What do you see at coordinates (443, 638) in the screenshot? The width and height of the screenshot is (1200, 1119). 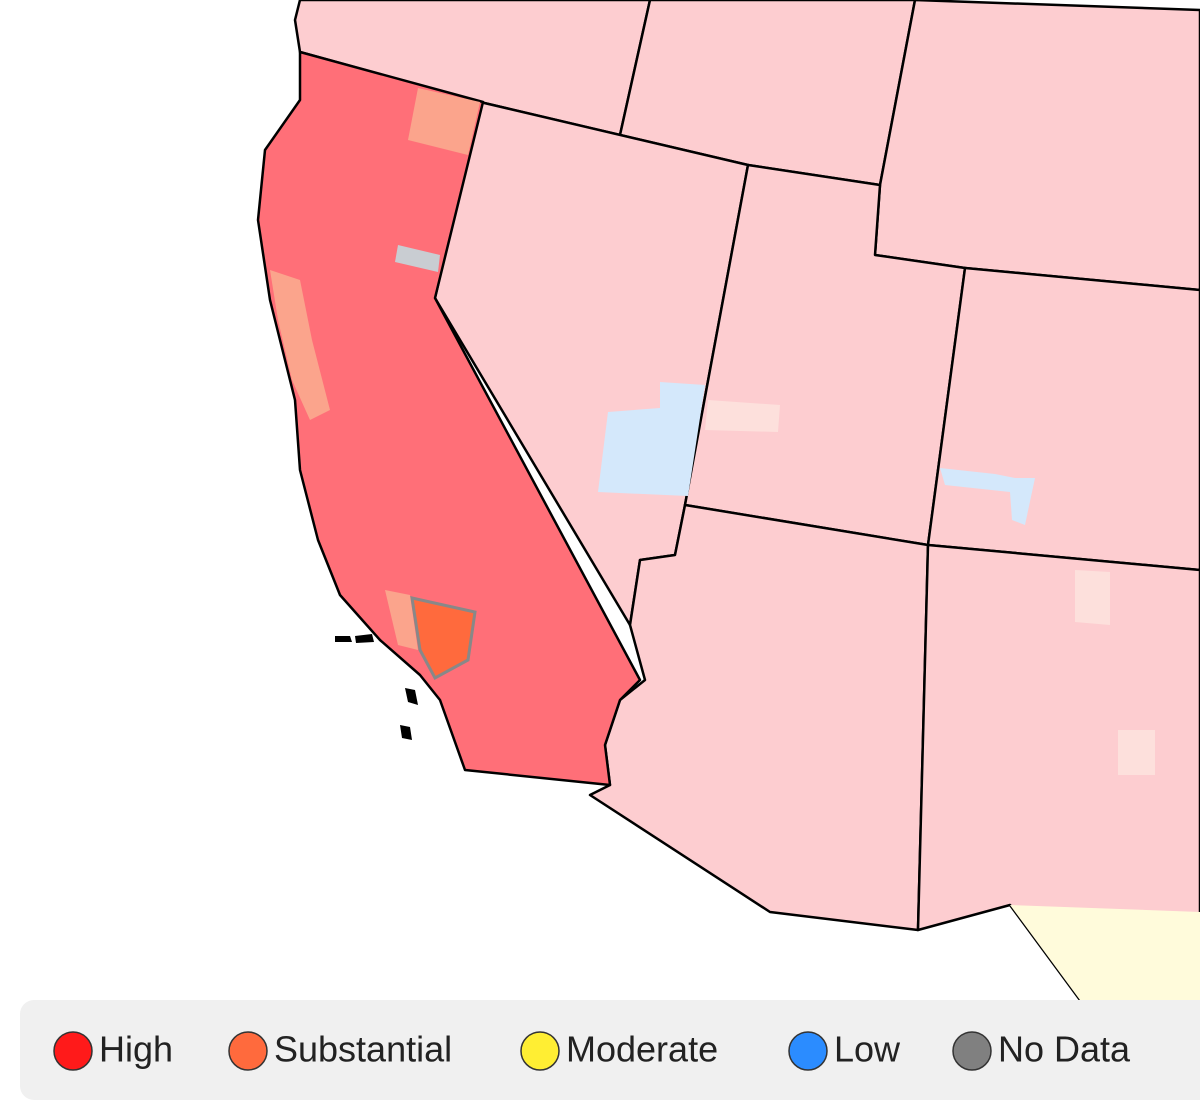 I see `county-los-angeles` at bounding box center [443, 638].